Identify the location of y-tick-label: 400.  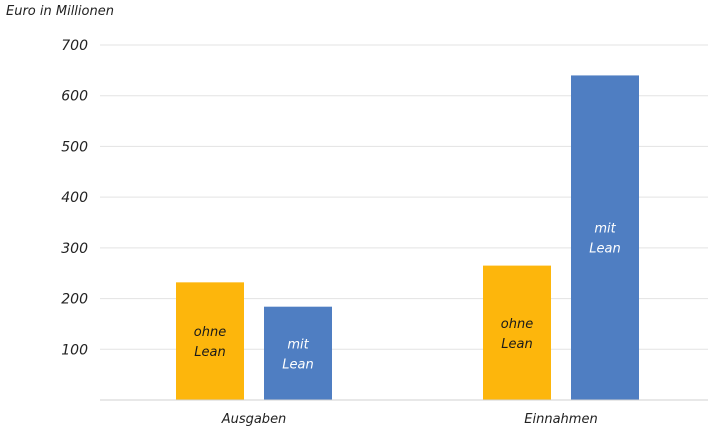
(74, 198).